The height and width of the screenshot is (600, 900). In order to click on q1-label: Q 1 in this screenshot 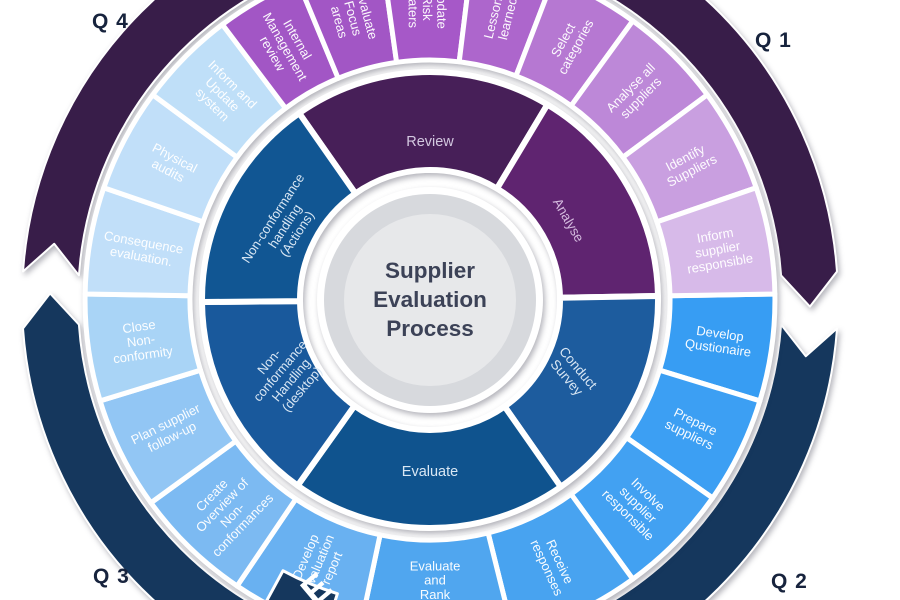, I will do `click(773, 40)`.